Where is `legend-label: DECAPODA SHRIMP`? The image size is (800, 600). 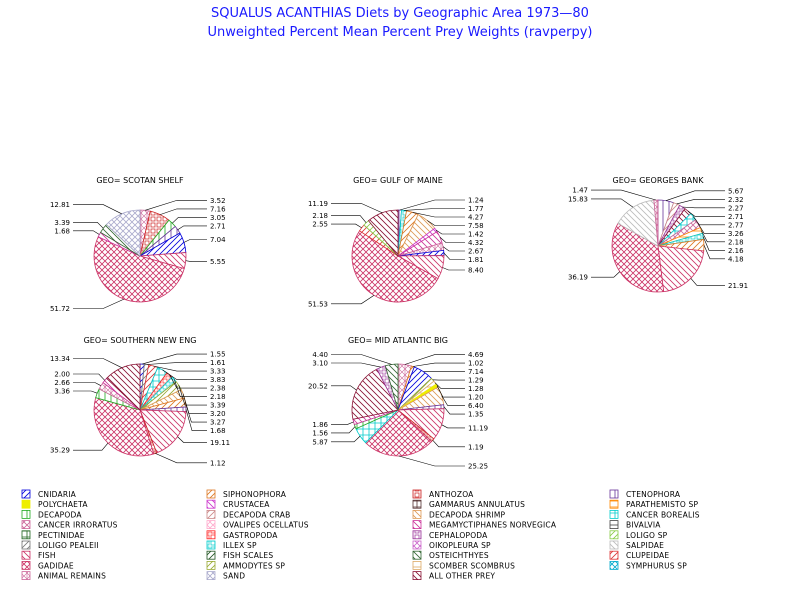
legend-label: DECAPODA SHRIMP is located at coordinates (467, 514).